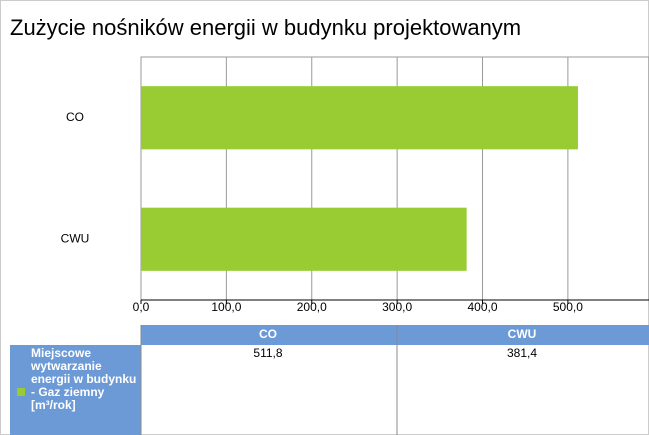 This screenshot has width=649, height=435. I want to click on legend-swatch, so click(21, 392).